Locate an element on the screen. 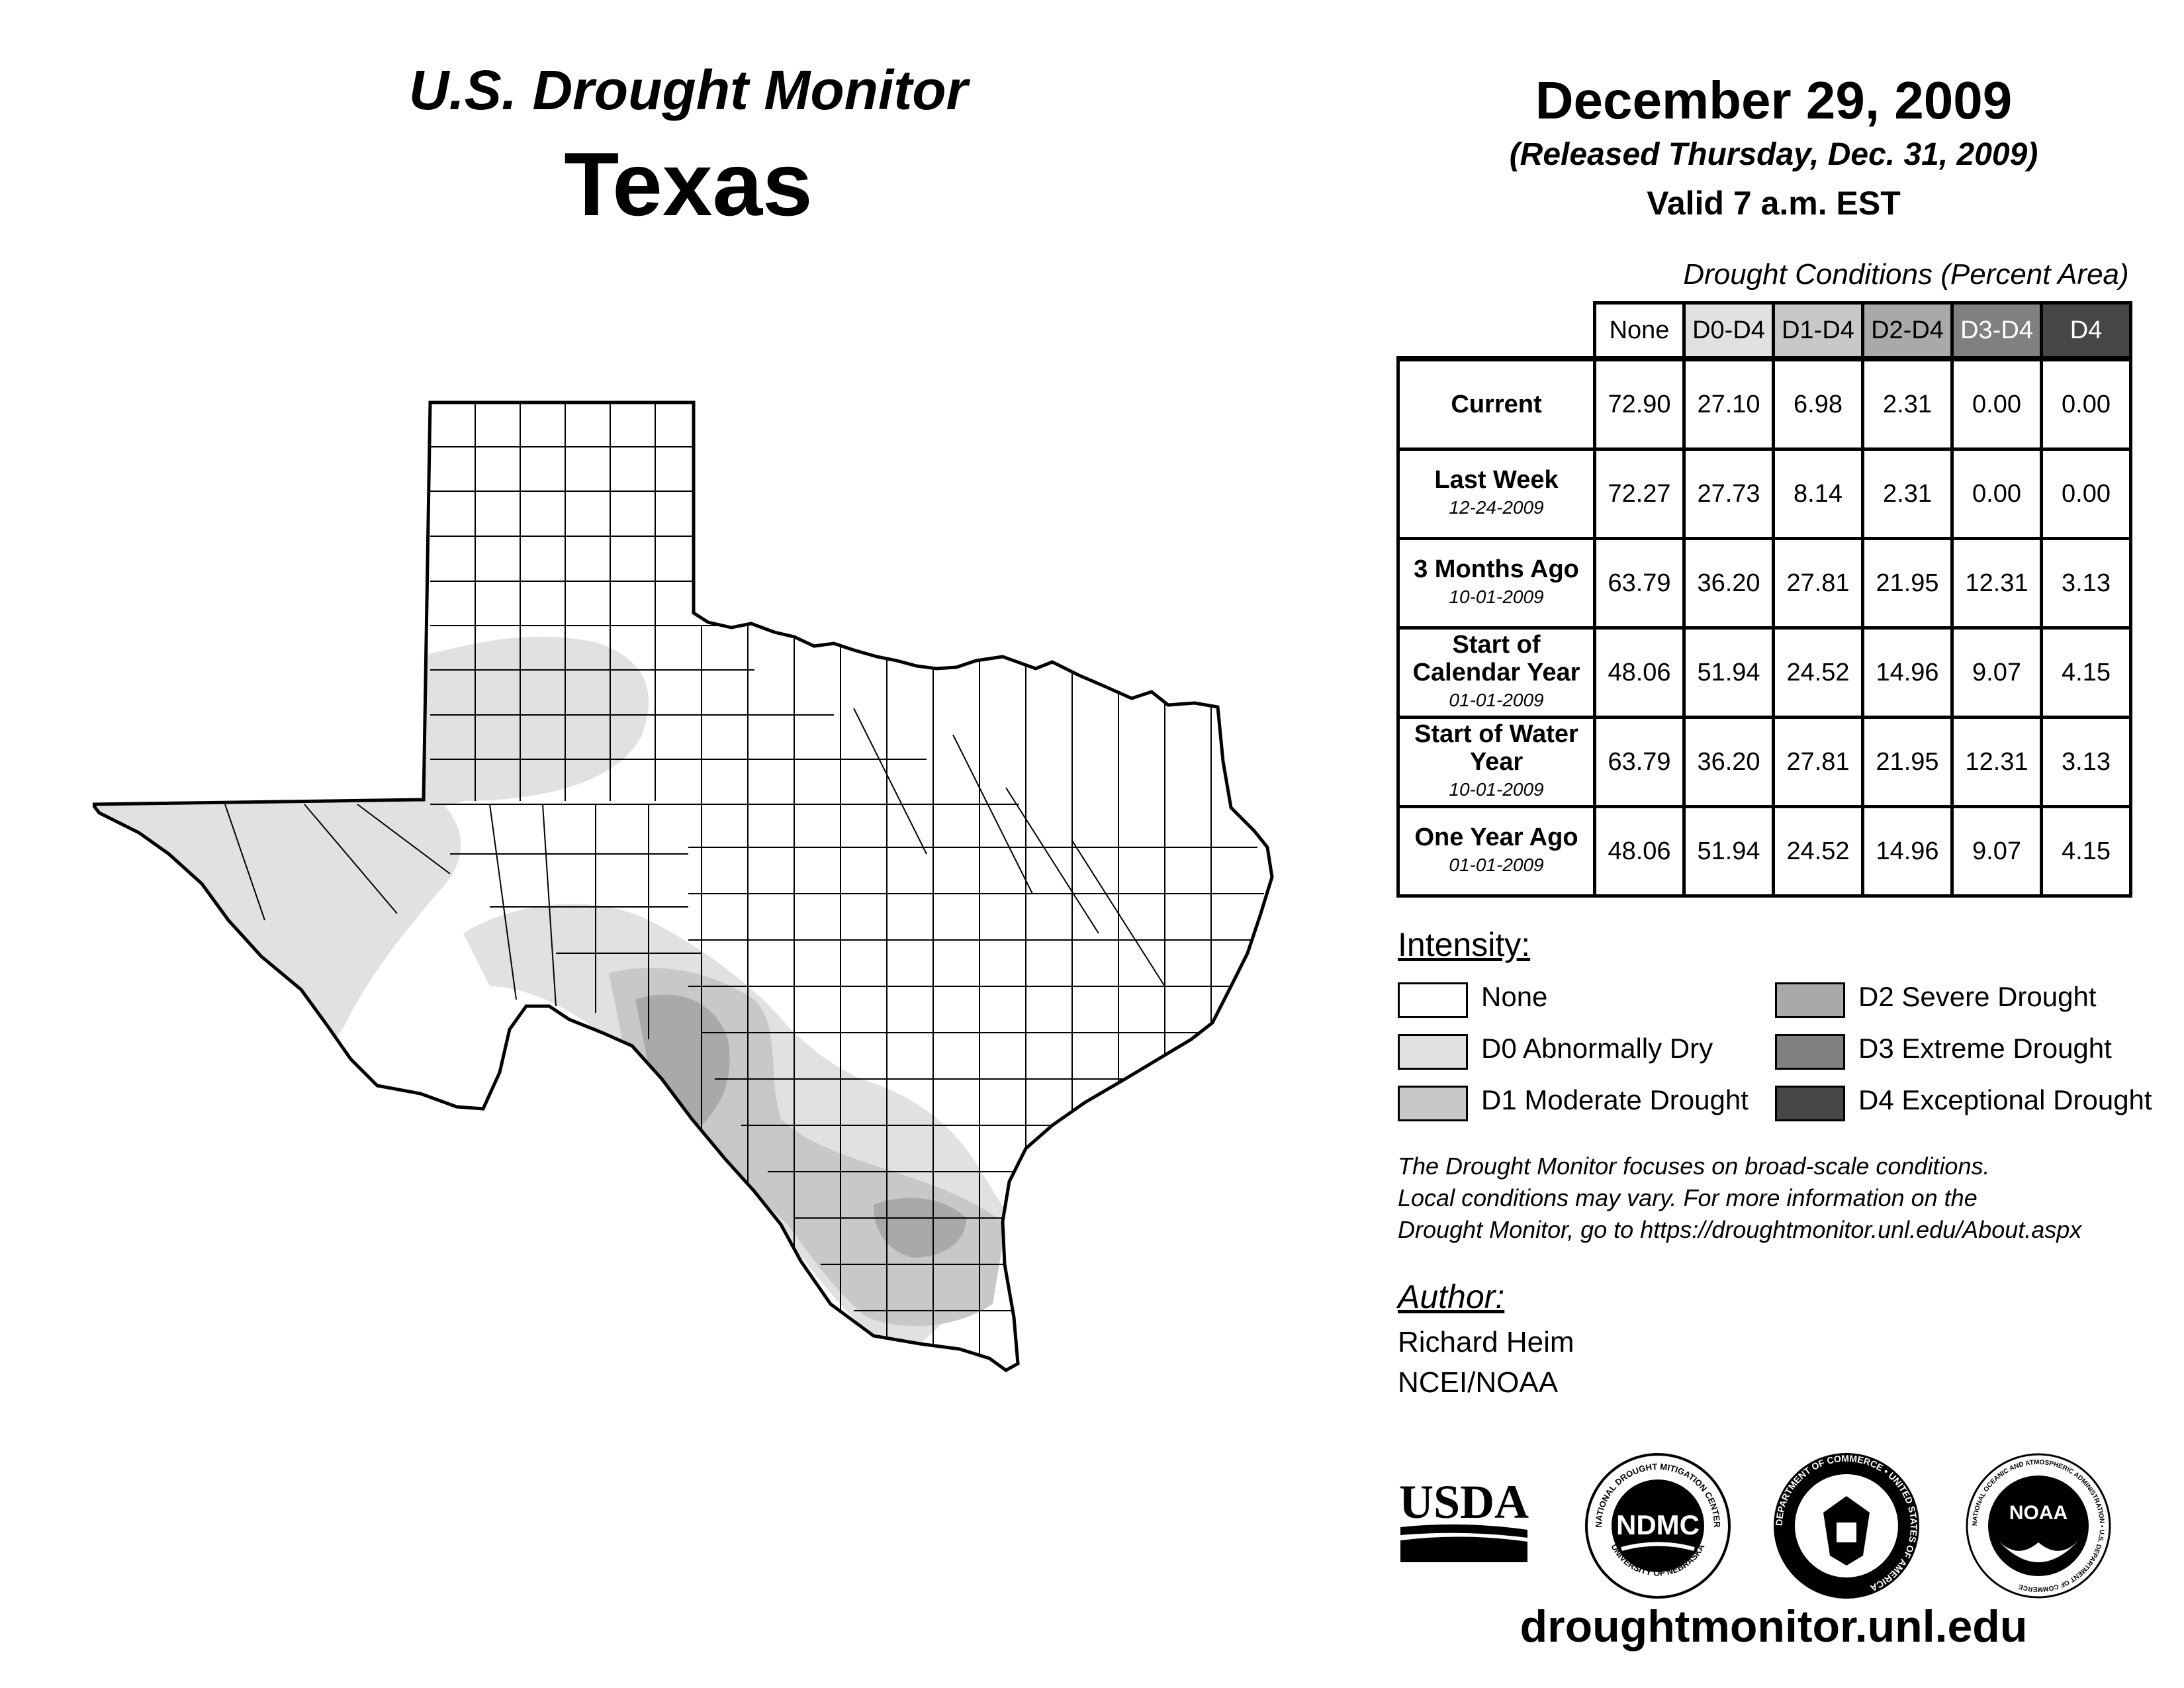 Image resolution: width=2184 pixels, height=1688 pixels. row-label: Start of Water Year 10-01-2009 is located at coordinates (1496, 762).